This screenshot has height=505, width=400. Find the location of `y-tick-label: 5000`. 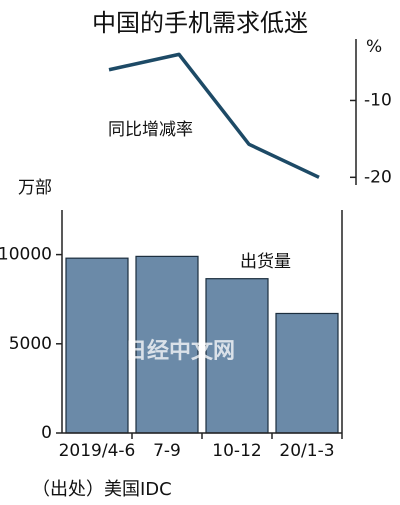

y-tick-label: 5000 is located at coordinates (30, 344).